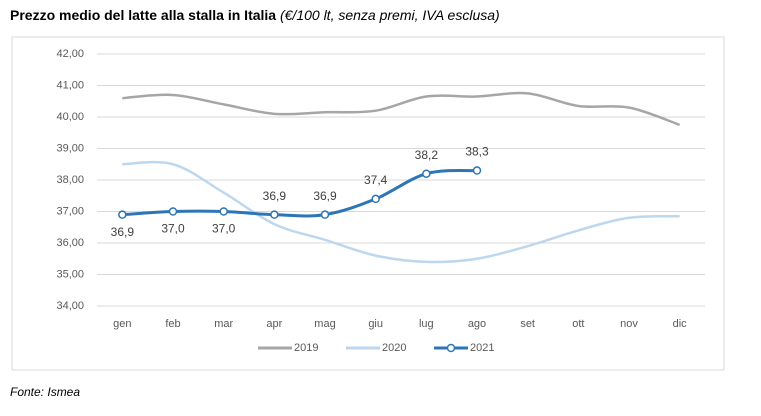  What do you see at coordinates (223, 324) in the screenshot?
I see `x-tick-label: mar` at bounding box center [223, 324].